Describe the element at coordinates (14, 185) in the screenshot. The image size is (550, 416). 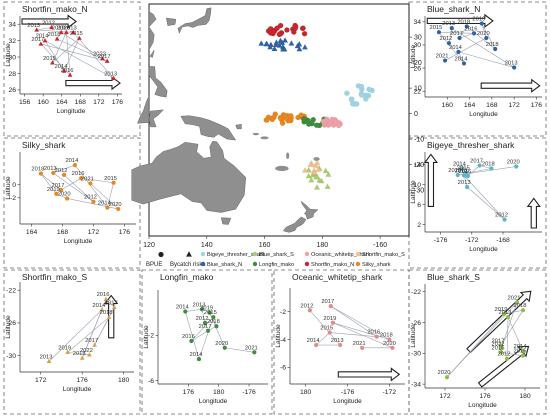
I see `y-tick-label: 0` at that location.